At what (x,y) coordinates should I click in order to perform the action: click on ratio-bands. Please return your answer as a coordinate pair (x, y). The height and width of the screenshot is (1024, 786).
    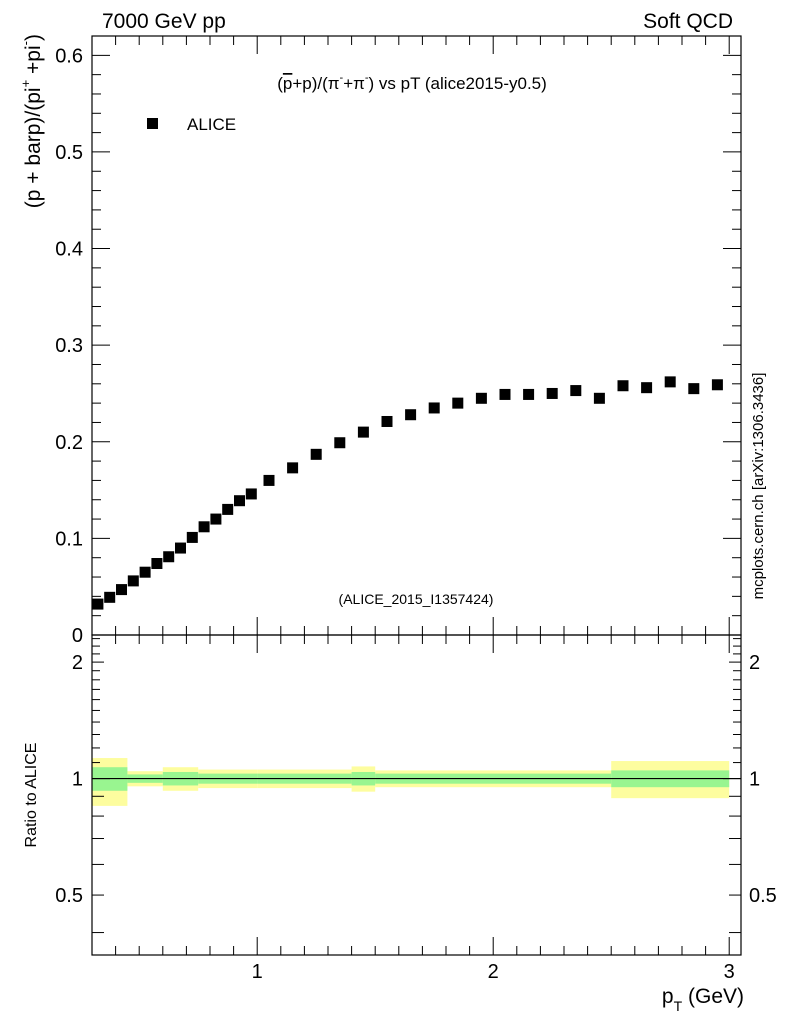
    Looking at the image, I should click on (411, 782).